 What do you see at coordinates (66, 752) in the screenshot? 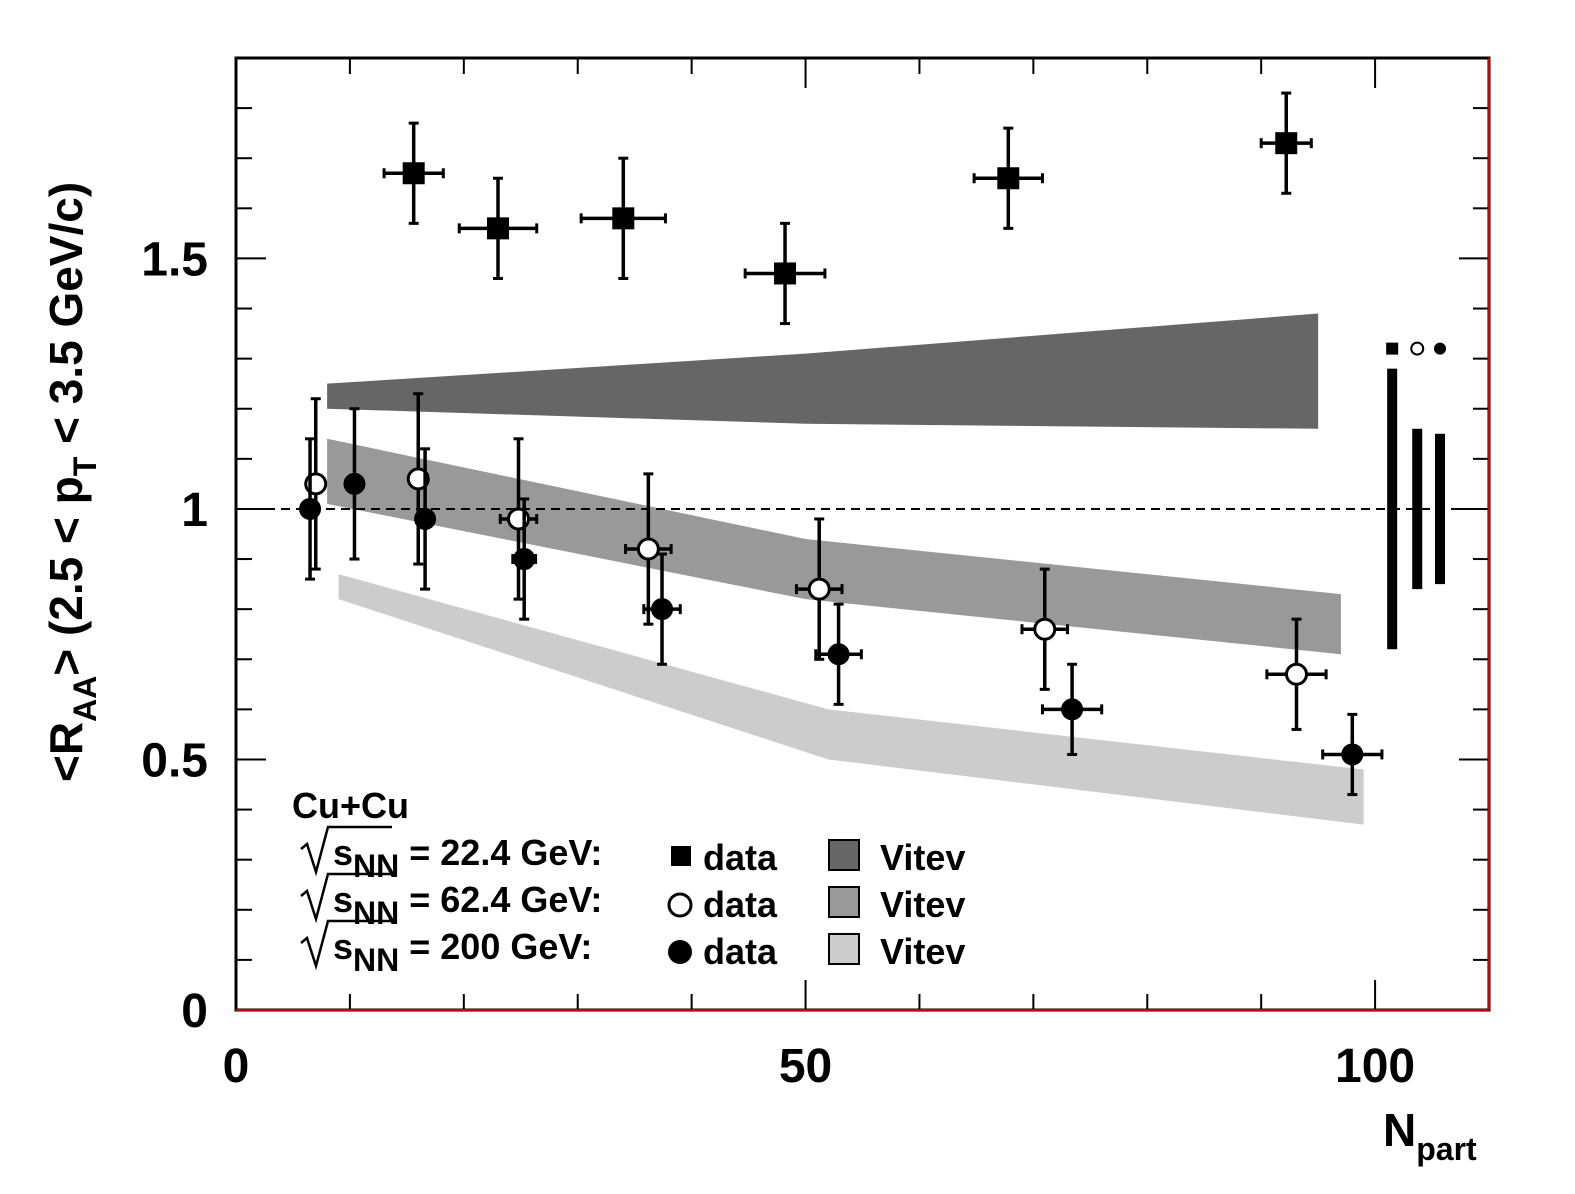
I see `y-axis-title-part-1: <R` at bounding box center [66, 752].